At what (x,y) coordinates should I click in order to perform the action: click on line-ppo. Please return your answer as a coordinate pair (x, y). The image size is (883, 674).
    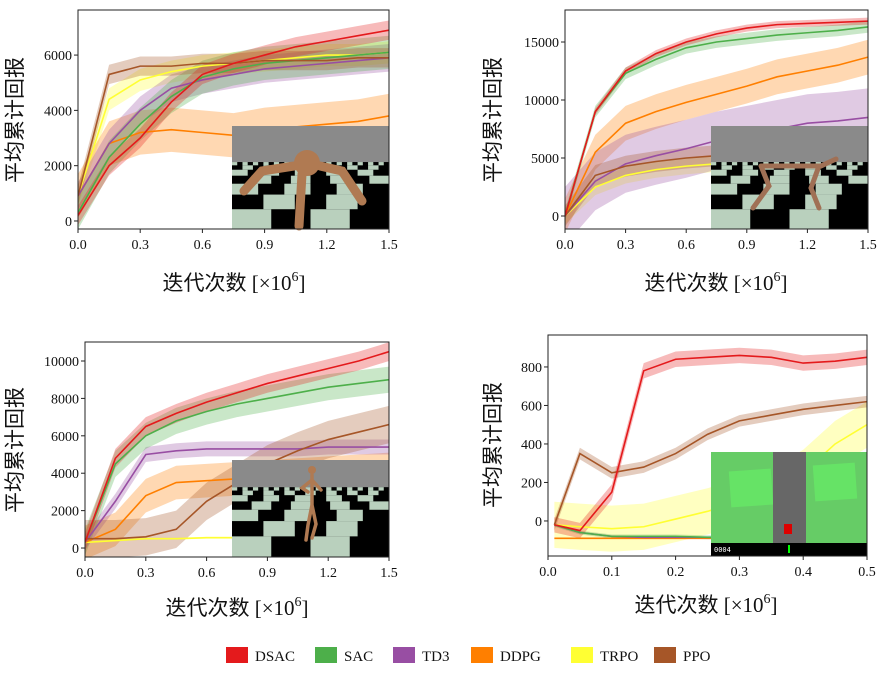
    Looking at the image, I should click on (710, 463).